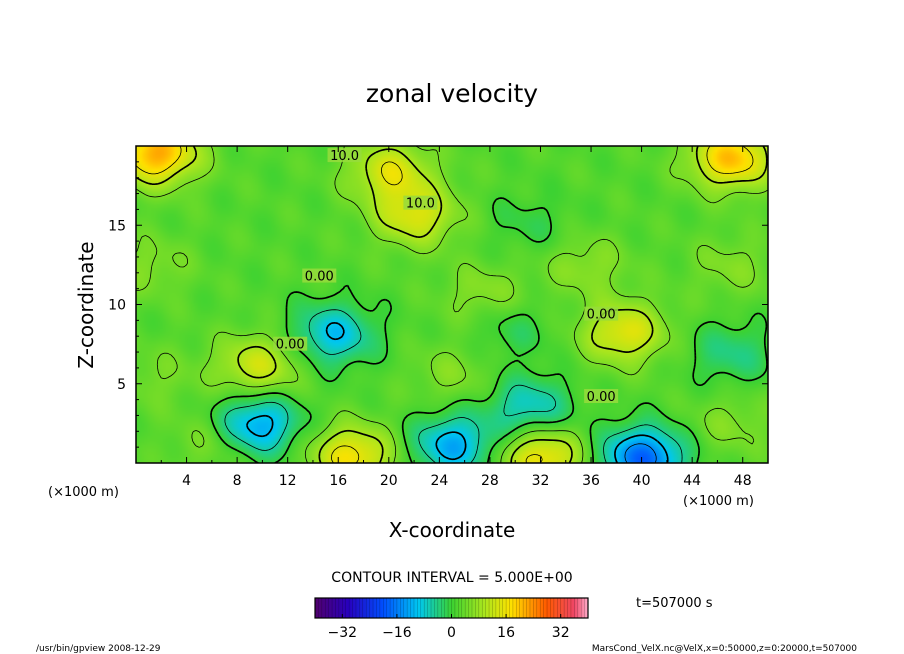 The width and height of the screenshot is (904, 654). I want to click on contour-interval-text: CONTOUR INTERVAL = 5.000E+00, so click(451, 578).